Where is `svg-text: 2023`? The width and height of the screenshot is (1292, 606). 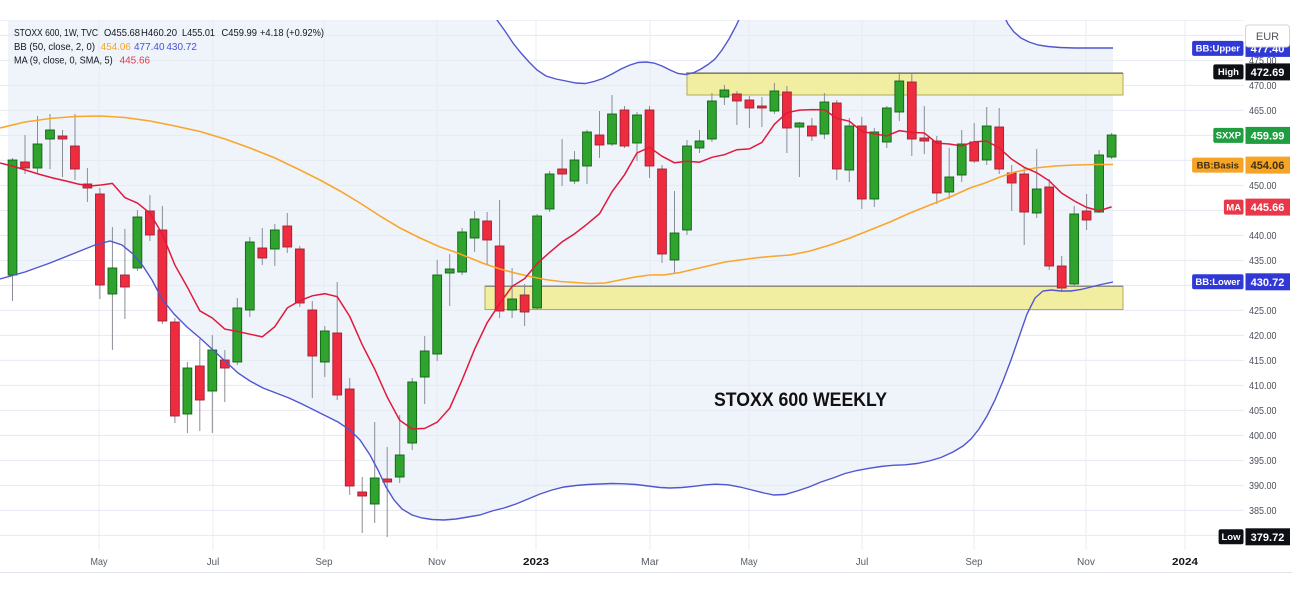 svg-text: 2023 is located at coordinates (536, 562).